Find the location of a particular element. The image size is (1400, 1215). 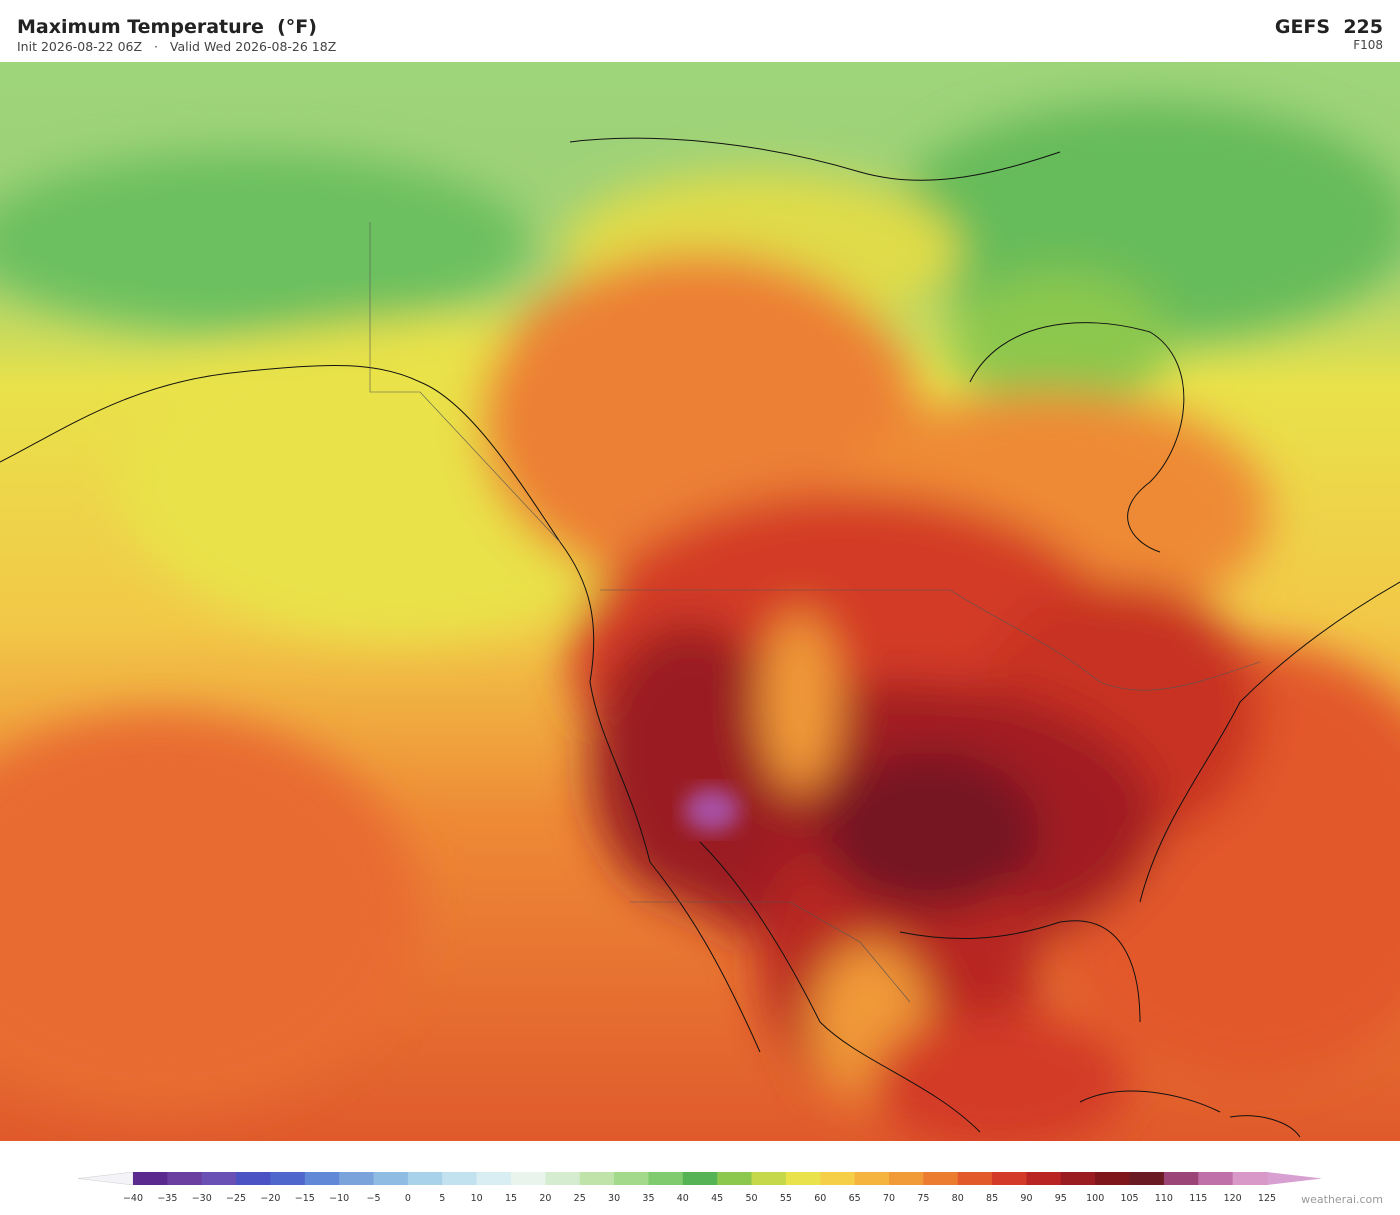

colorbar-tick-label: −40 is located at coordinates (133, 1198).